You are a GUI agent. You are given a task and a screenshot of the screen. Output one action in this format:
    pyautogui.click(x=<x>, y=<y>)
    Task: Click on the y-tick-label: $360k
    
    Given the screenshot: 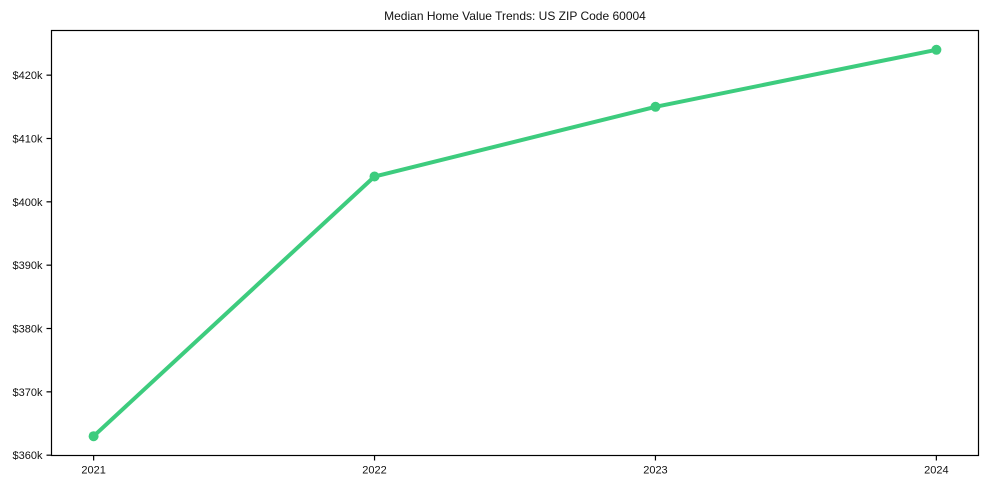 What is the action you would take?
    pyautogui.click(x=28, y=456)
    